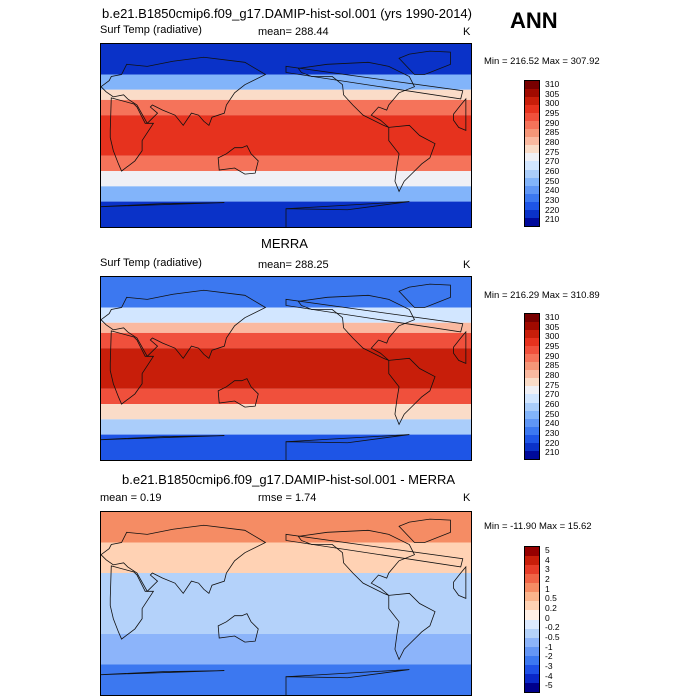 Image resolution: width=700 pixels, height=700 pixels. What do you see at coordinates (552, 365) in the screenshot?
I see `colorbar-tick-label: 285` at bounding box center [552, 365].